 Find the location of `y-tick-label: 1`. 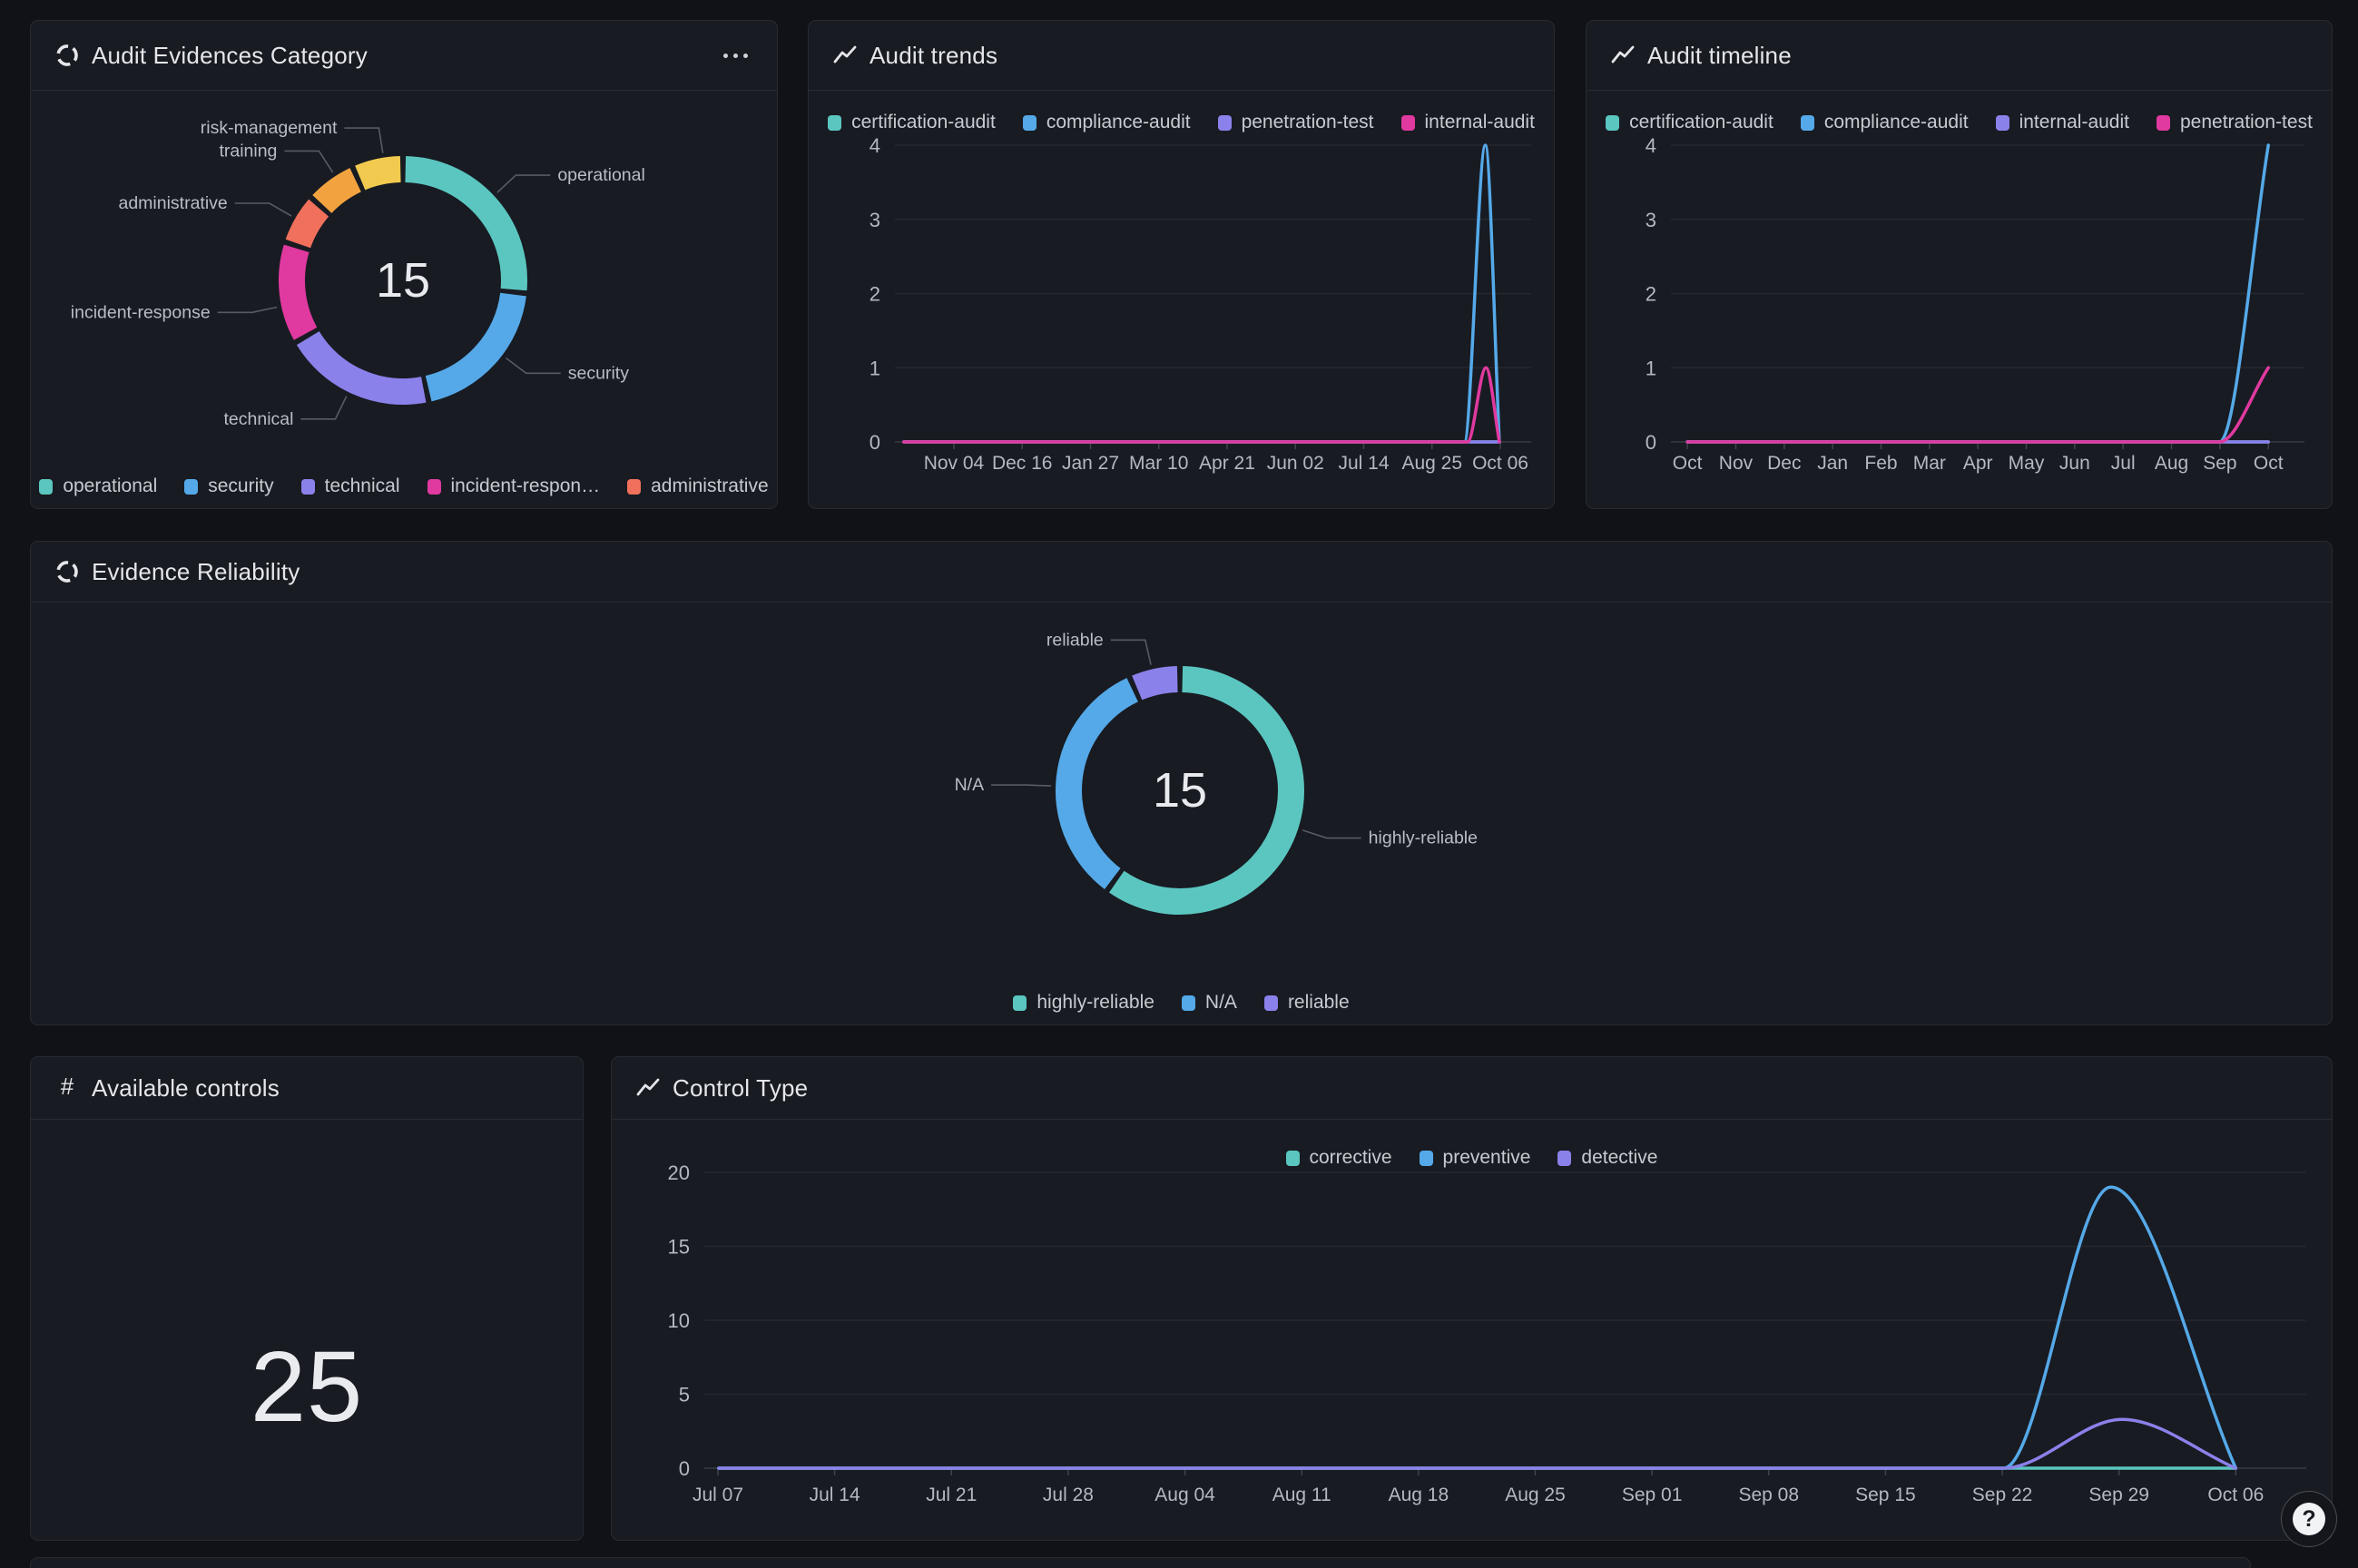

y-tick-label: 1 is located at coordinates (875, 368).